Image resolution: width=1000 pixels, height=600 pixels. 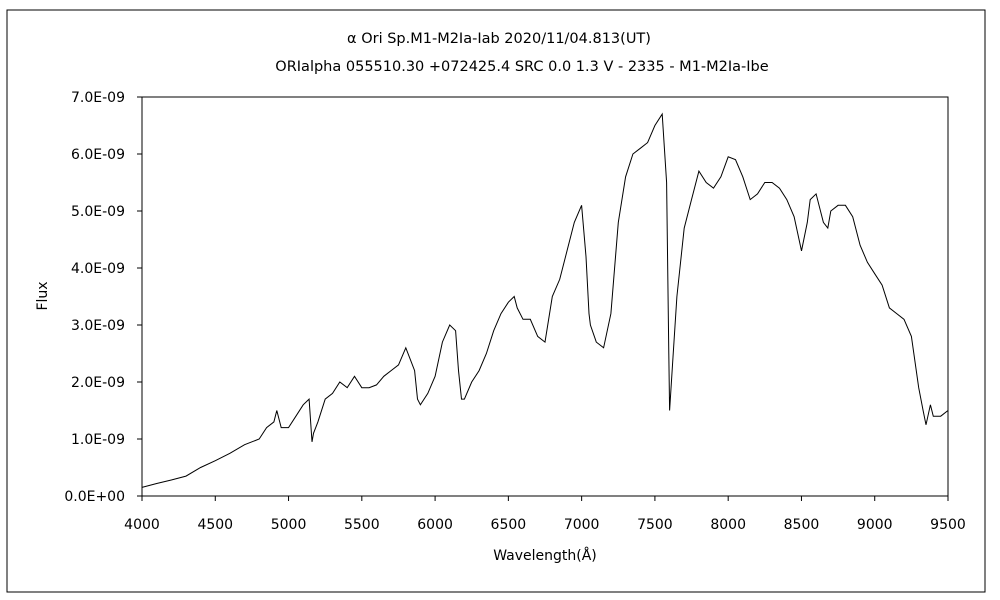 What do you see at coordinates (98, 212) in the screenshot?
I see `y-tick-label: 5.0E-09` at bounding box center [98, 212].